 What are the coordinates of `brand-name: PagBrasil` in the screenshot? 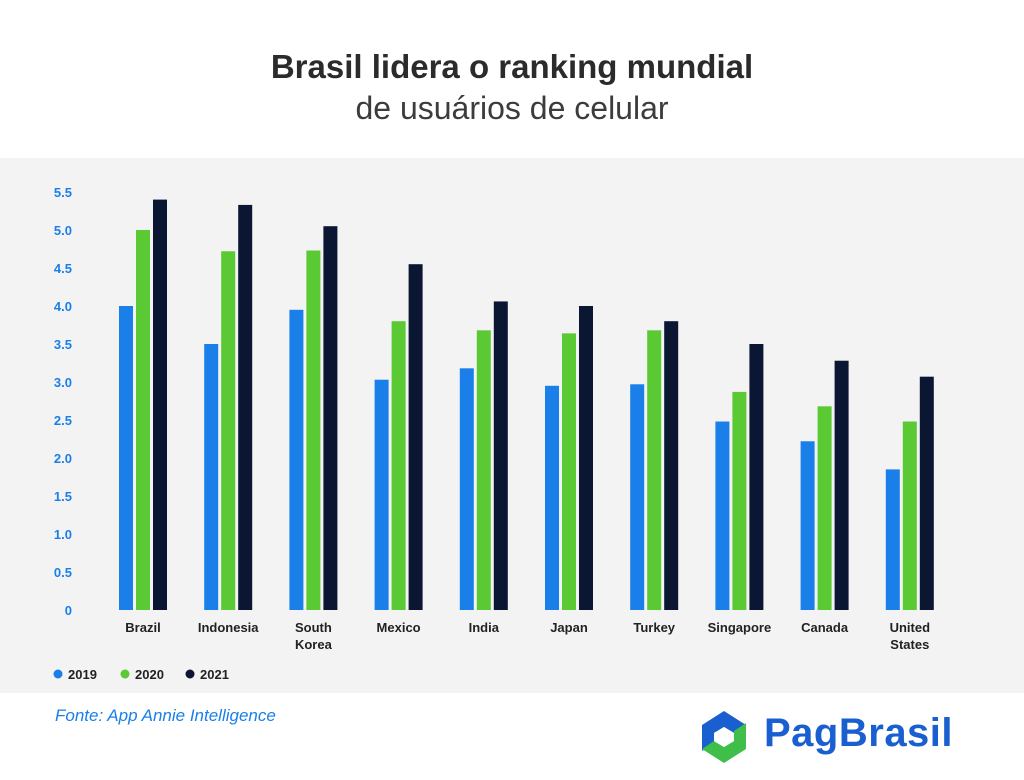 It's located at (859, 733).